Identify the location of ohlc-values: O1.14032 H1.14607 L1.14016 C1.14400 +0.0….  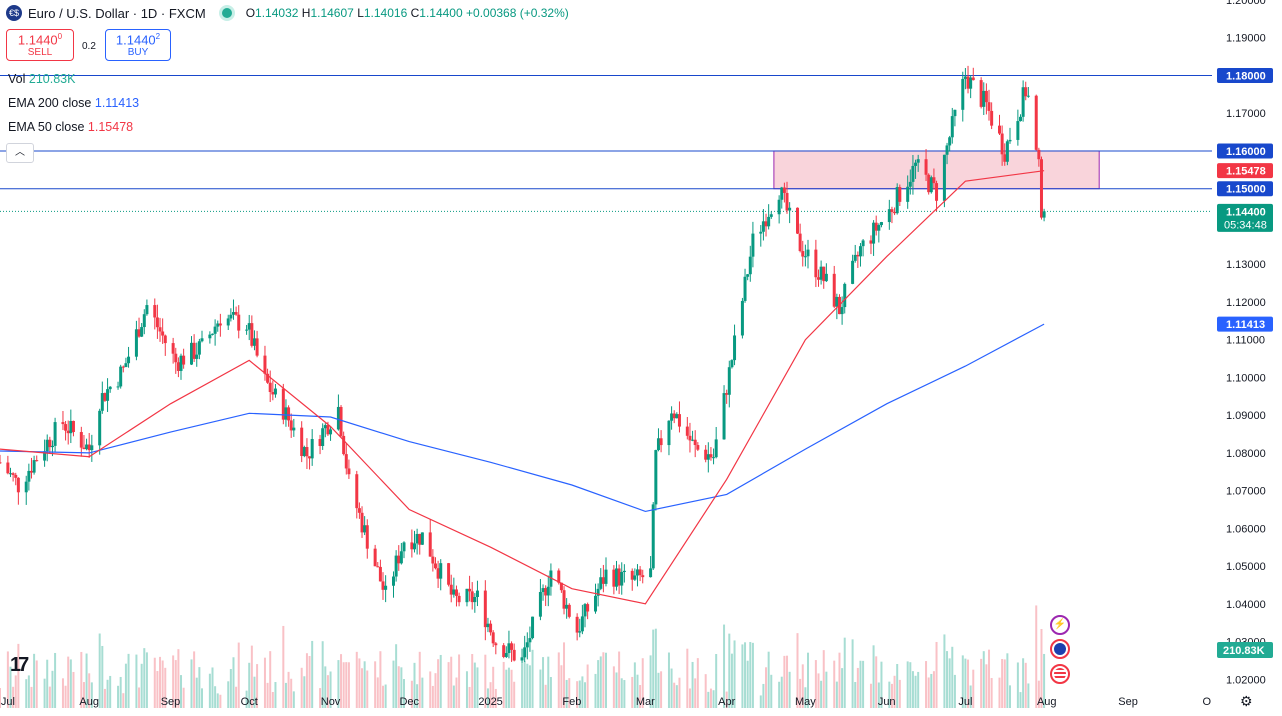
(407, 13).